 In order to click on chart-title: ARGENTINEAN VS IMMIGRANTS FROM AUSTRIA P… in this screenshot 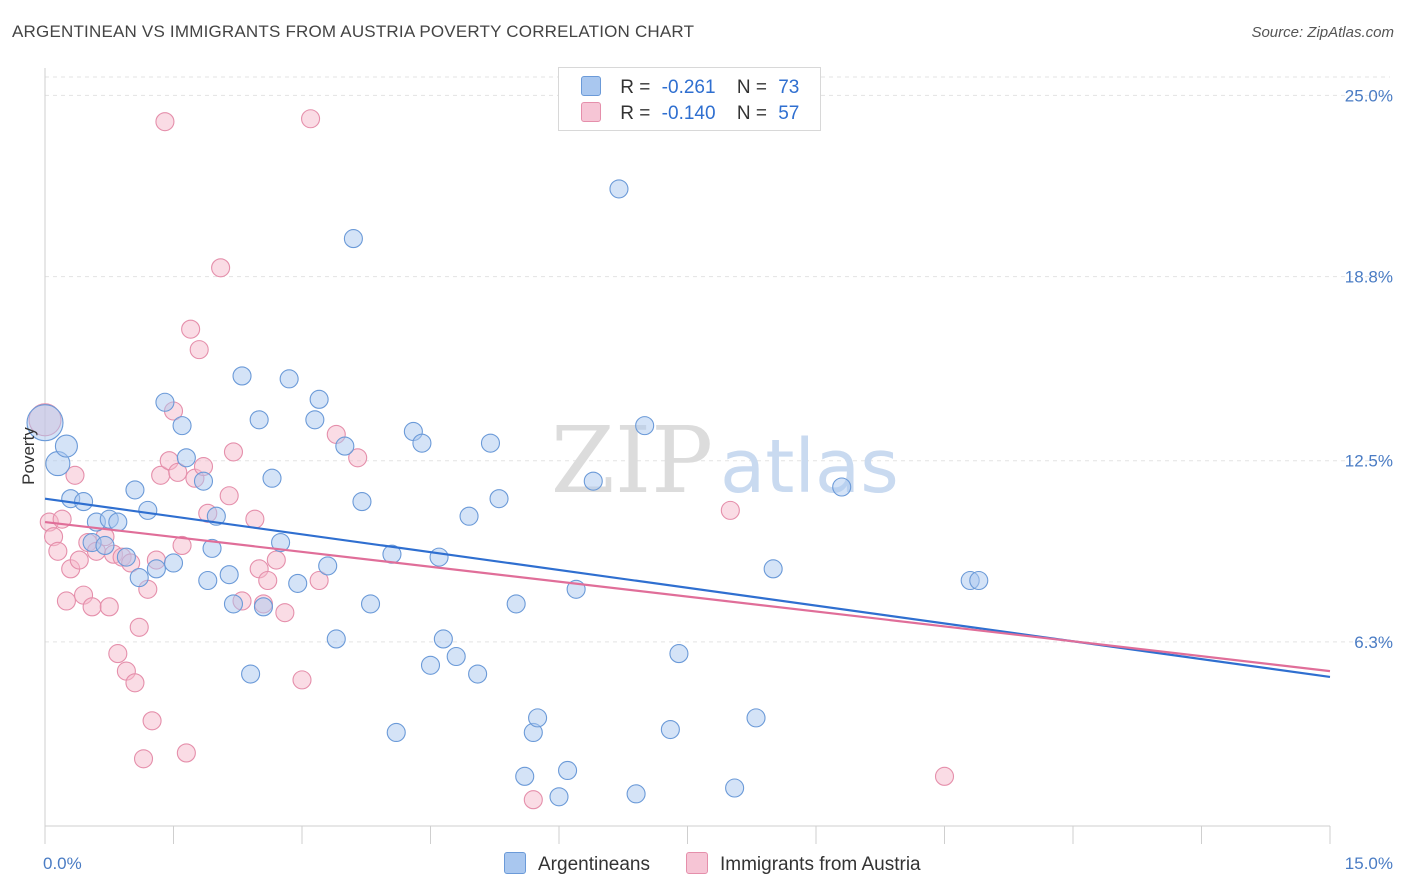, I will do `click(353, 31)`.